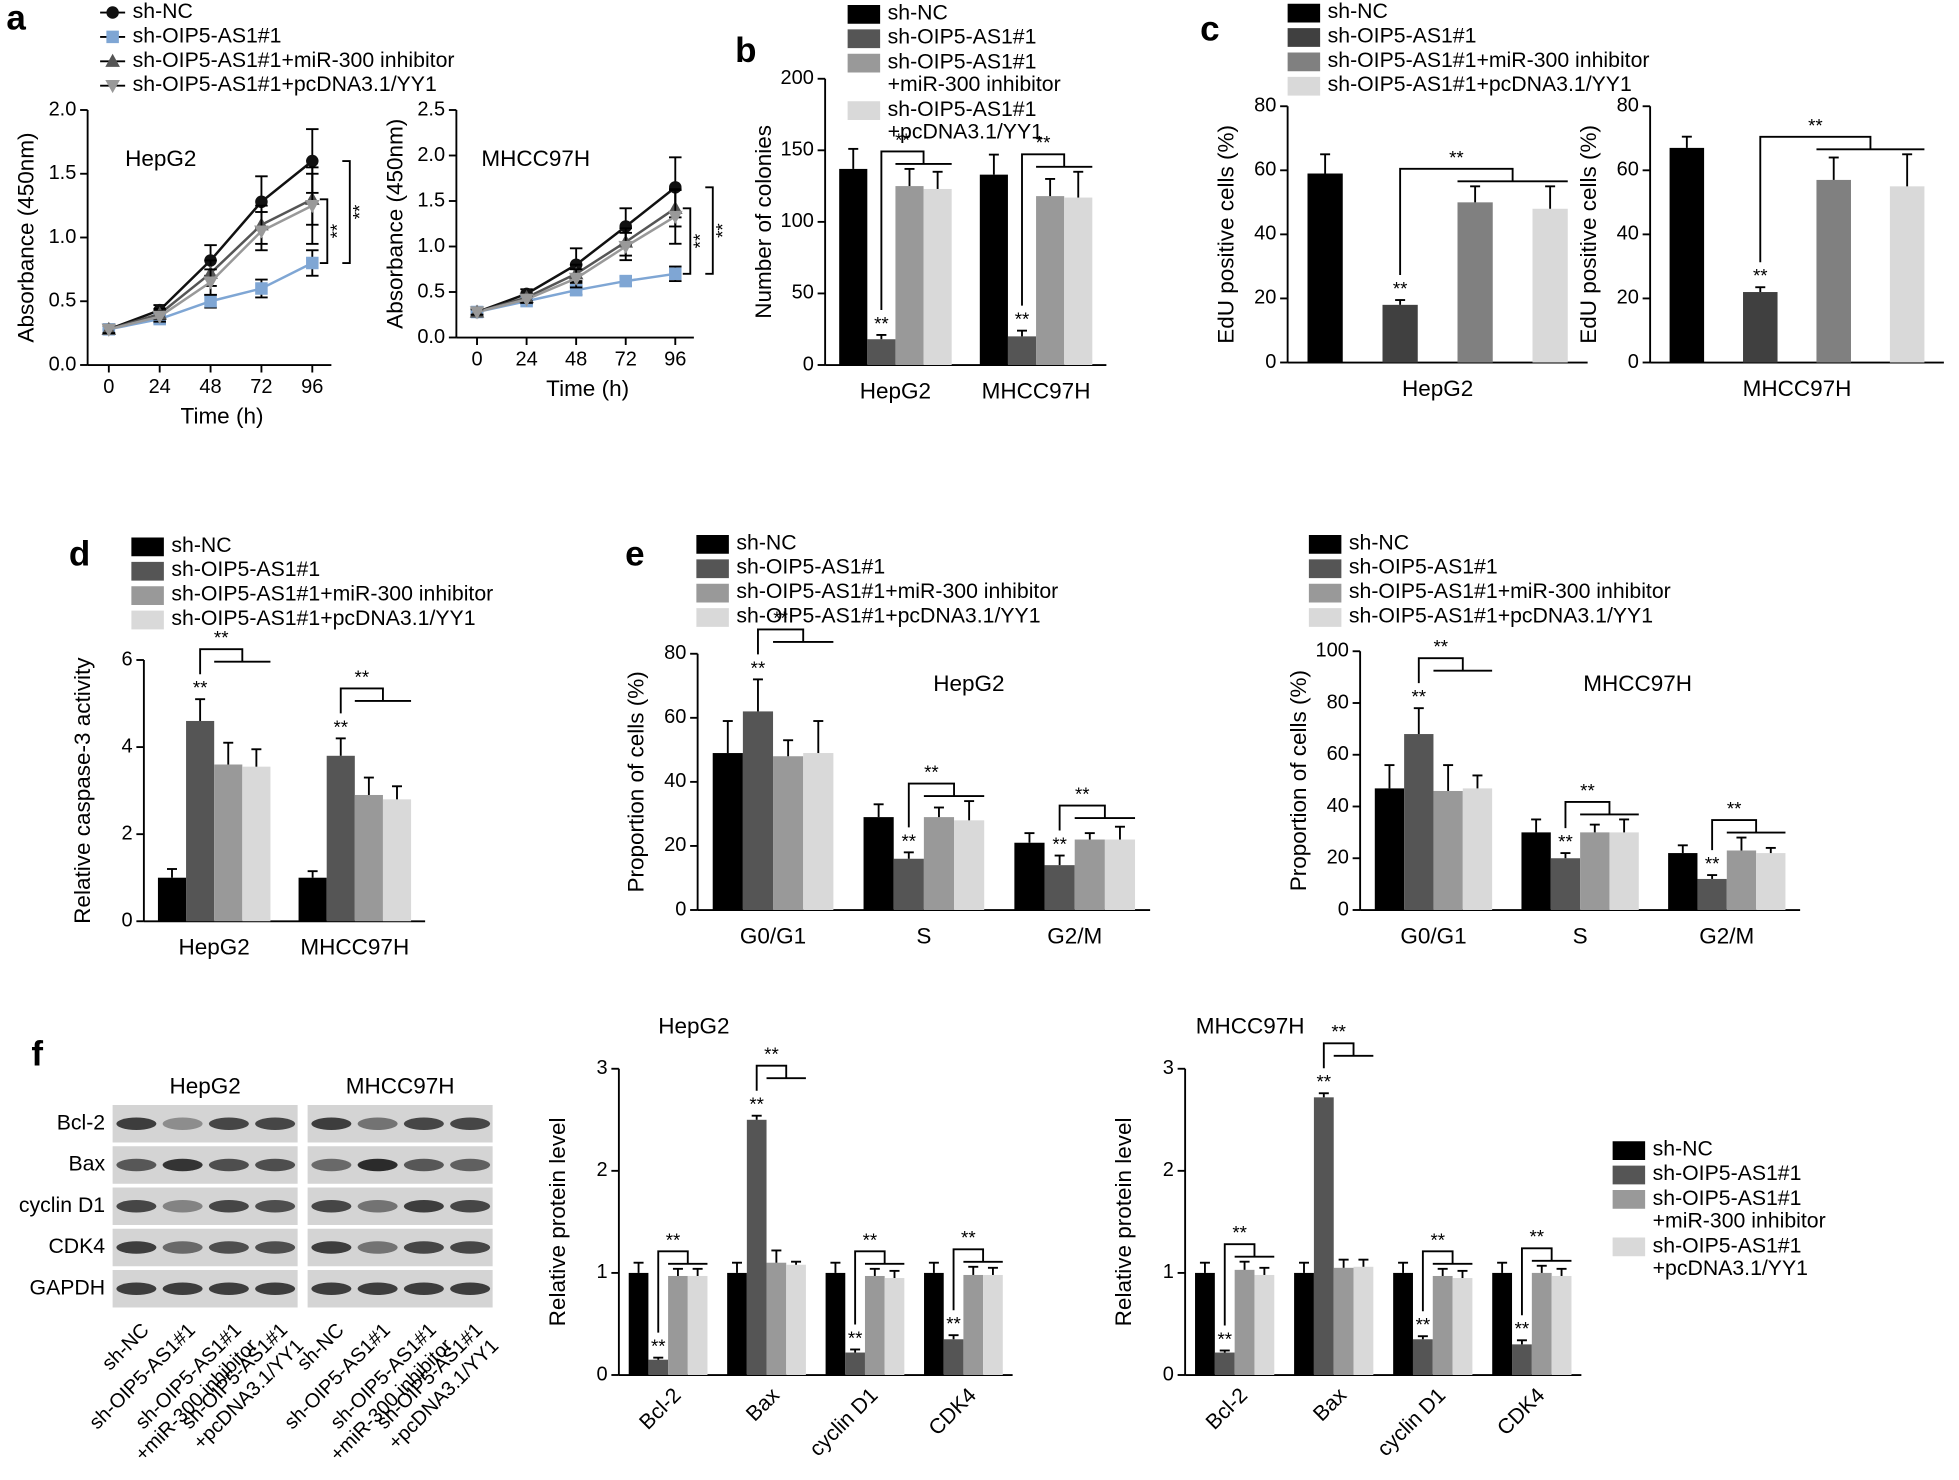 The width and height of the screenshot is (1959, 1480). Describe the element at coordinates (222, 415) in the screenshot. I see `x-axis-label: Time (h)` at that location.